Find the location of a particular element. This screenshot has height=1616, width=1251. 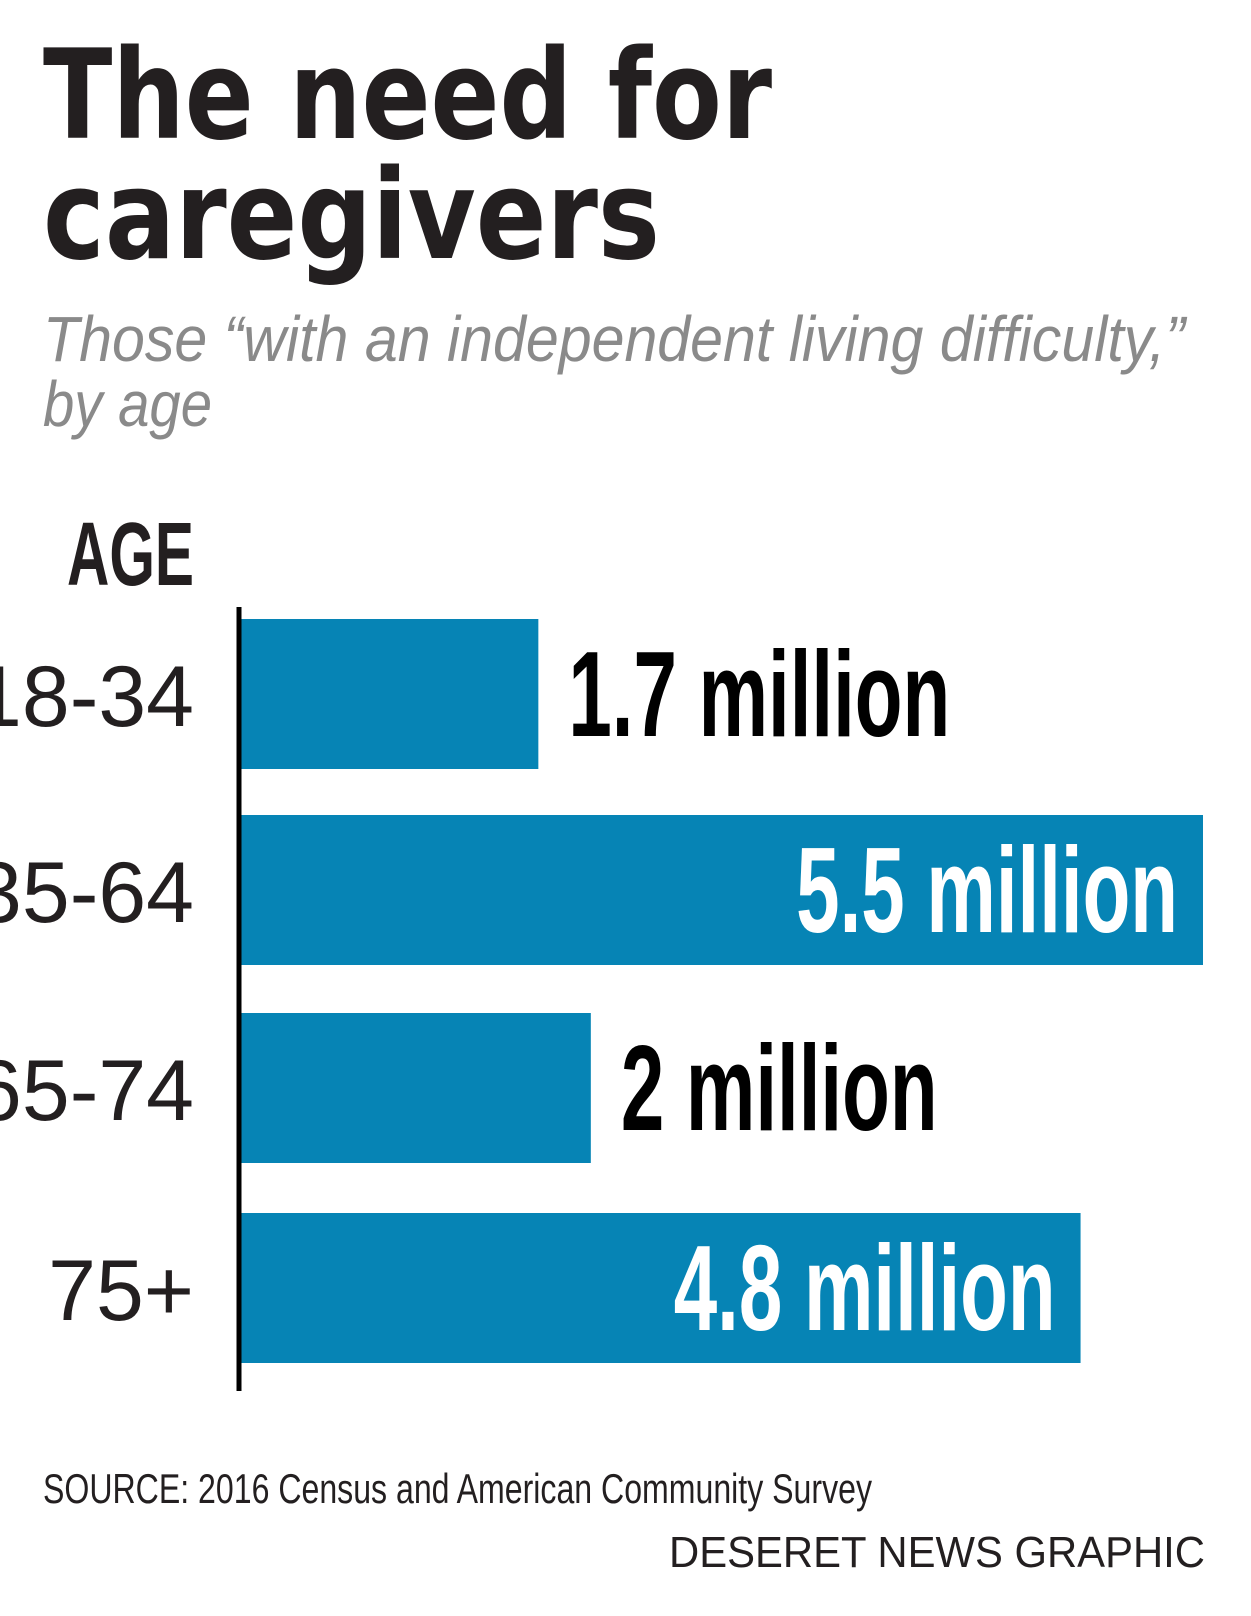

chart-title-line-1: The need for is located at coordinates (407, 96).